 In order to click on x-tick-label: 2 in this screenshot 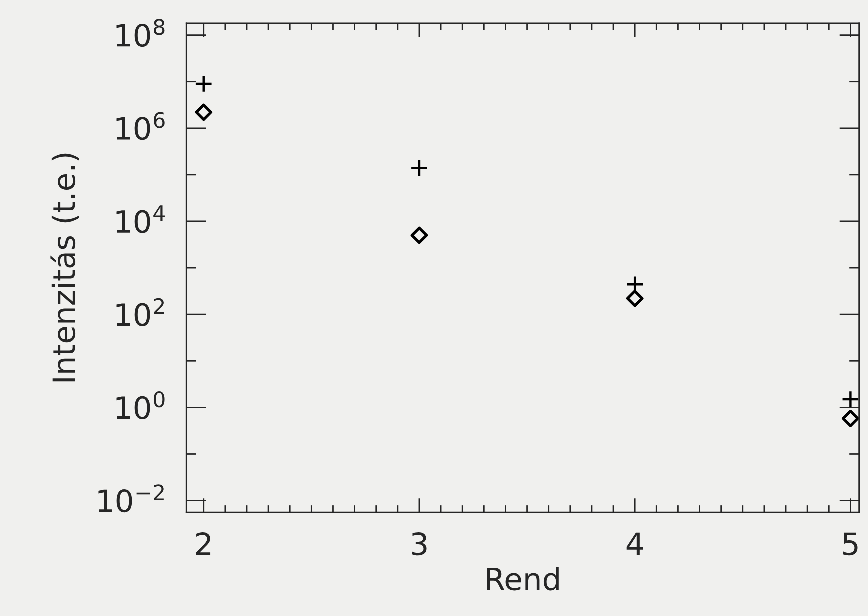, I will do `click(203, 544)`.